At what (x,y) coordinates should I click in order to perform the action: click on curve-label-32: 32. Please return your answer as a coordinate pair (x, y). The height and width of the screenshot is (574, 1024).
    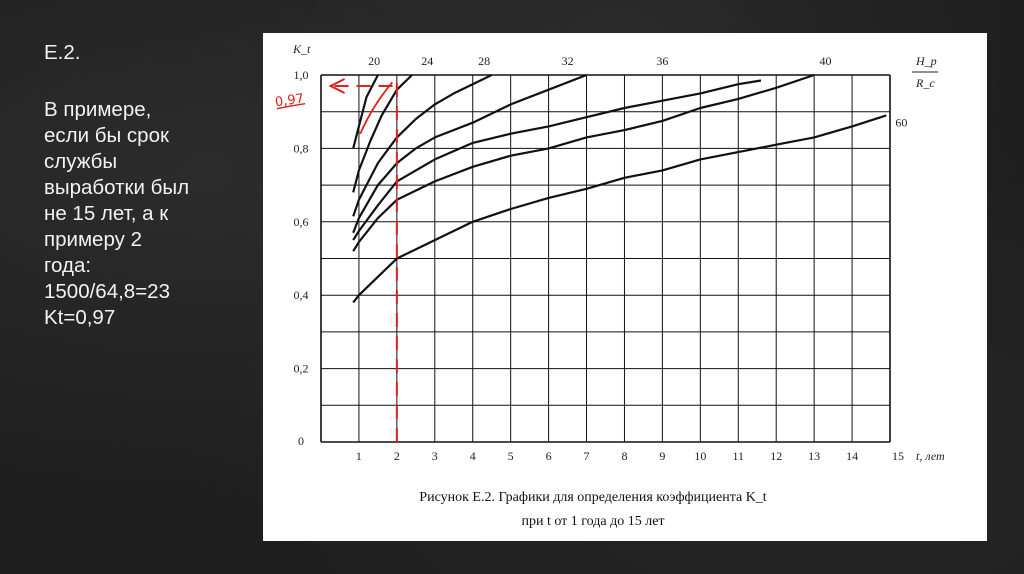
    Looking at the image, I should click on (568, 61).